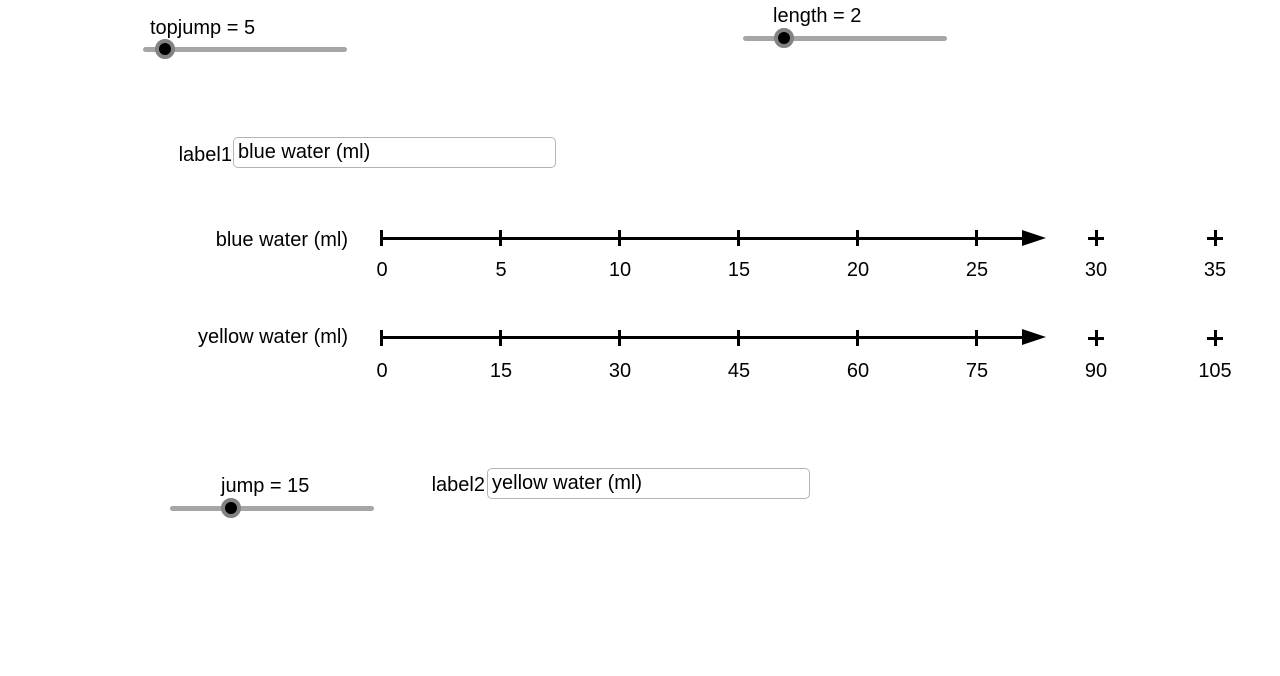 This screenshot has width=1280, height=676. What do you see at coordinates (245, 49) in the screenshot?
I see `slider-topjump-track` at bounding box center [245, 49].